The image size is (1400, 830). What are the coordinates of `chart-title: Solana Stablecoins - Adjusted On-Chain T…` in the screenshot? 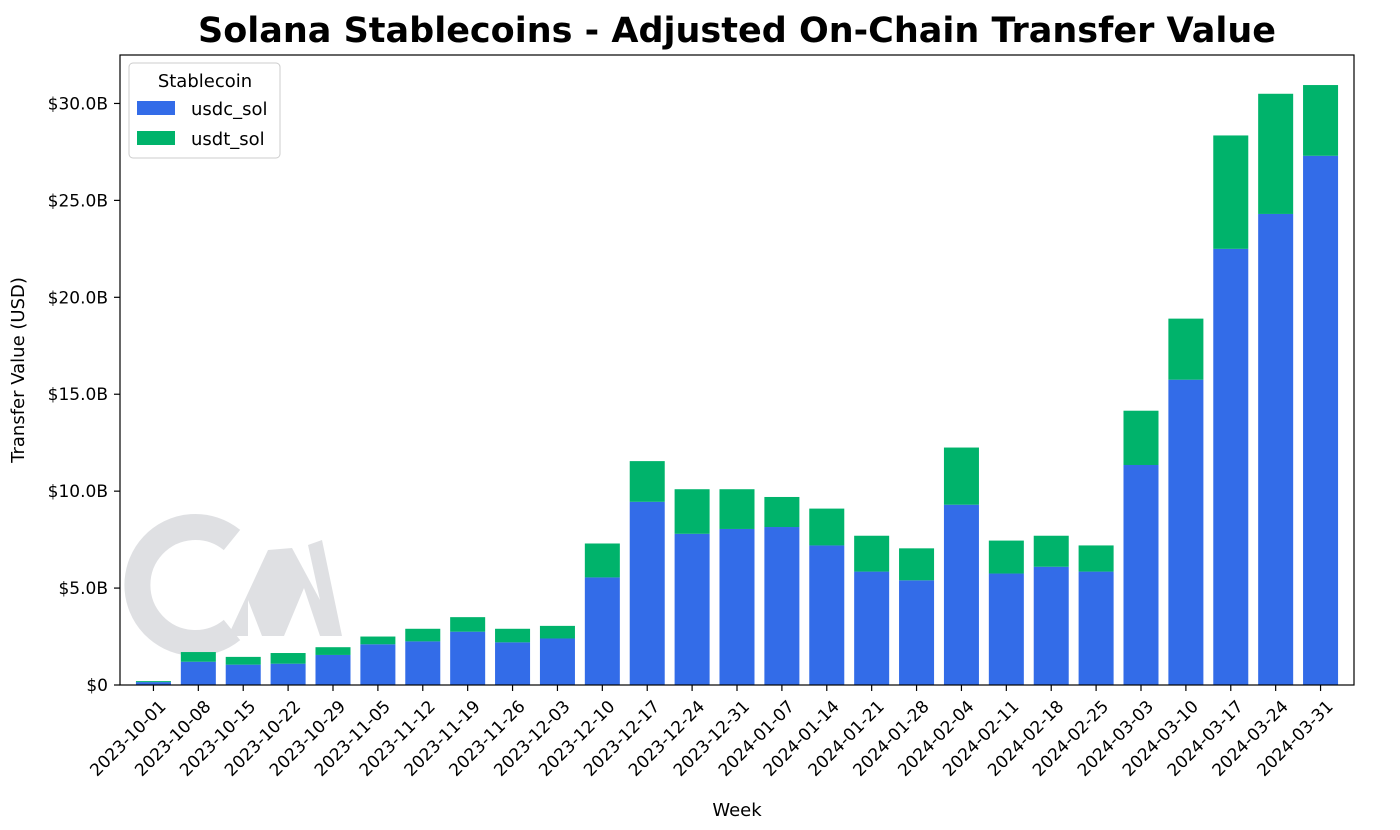 It's located at (737, 31).